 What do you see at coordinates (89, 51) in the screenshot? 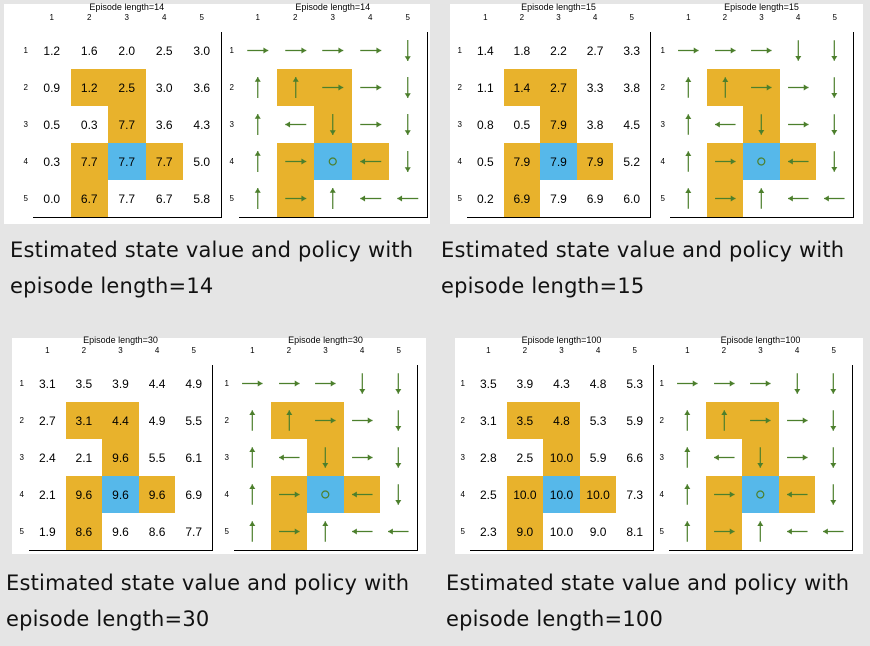
I see `value-cell: 1.6` at bounding box center [89, 51].